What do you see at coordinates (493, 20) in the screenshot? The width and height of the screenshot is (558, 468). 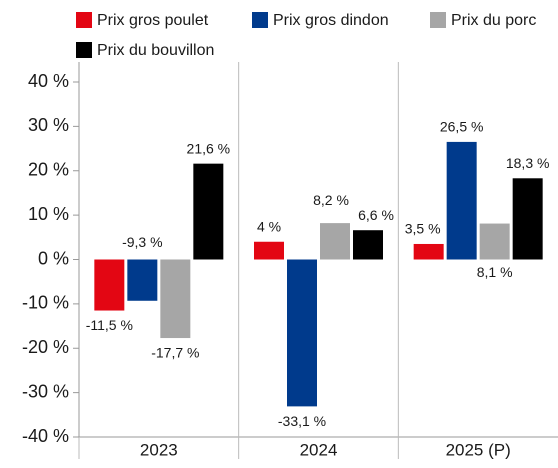 I see `legend-label: Prix du porc` at bounding box center [493, 20].